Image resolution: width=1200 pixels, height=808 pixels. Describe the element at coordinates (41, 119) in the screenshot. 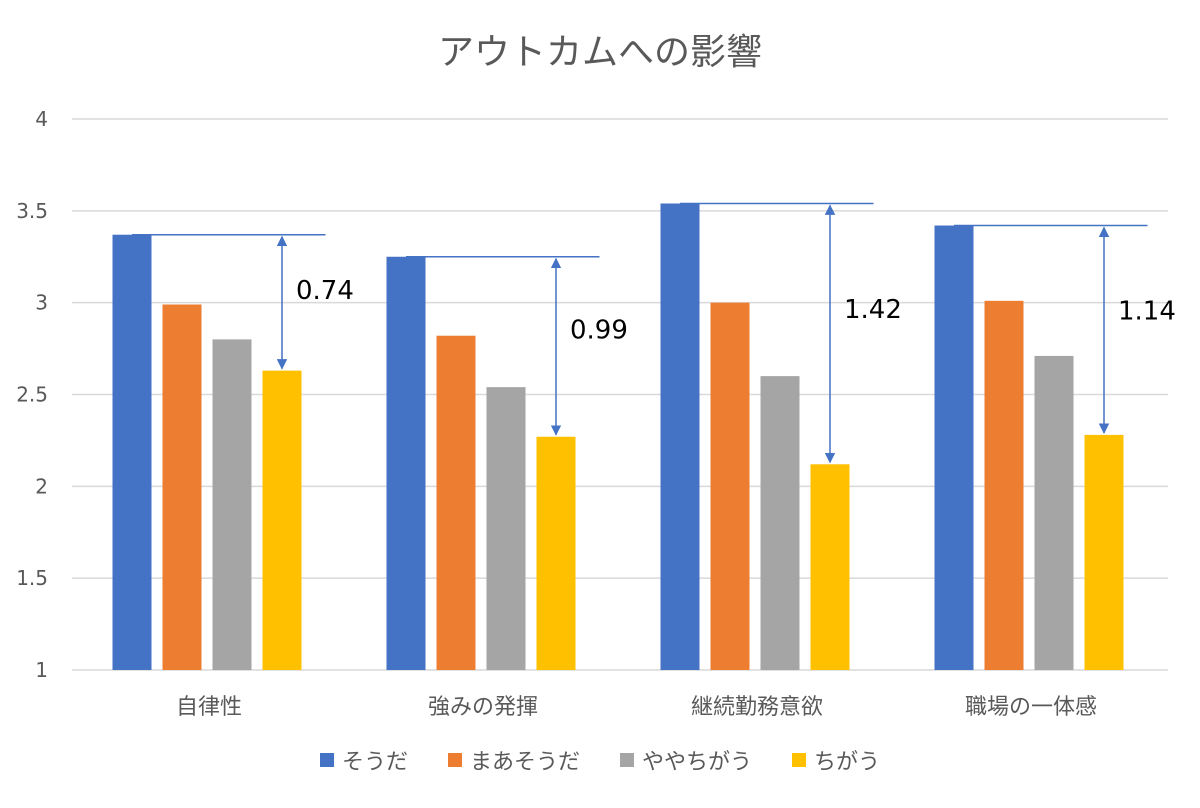

I see `y-tick-label: 4` at that location.